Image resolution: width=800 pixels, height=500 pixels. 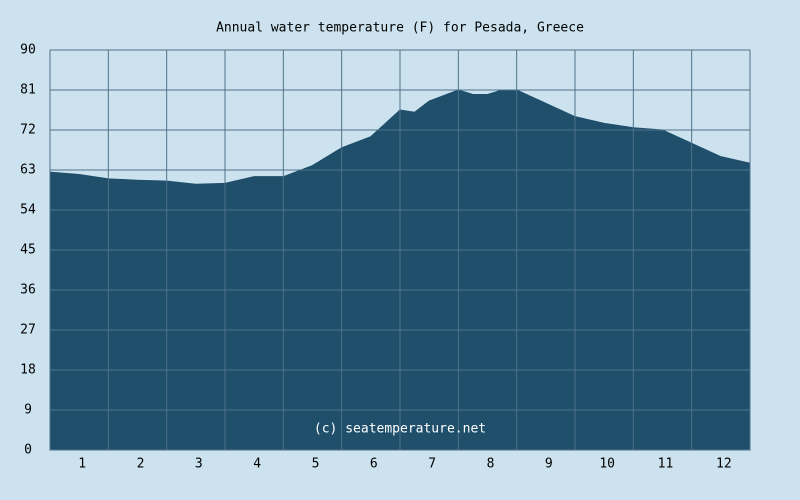 What do you see at coordinates (432, 464) in the screenshot?
I see `x-tick-label: 7` at bounding box center [432, 464].